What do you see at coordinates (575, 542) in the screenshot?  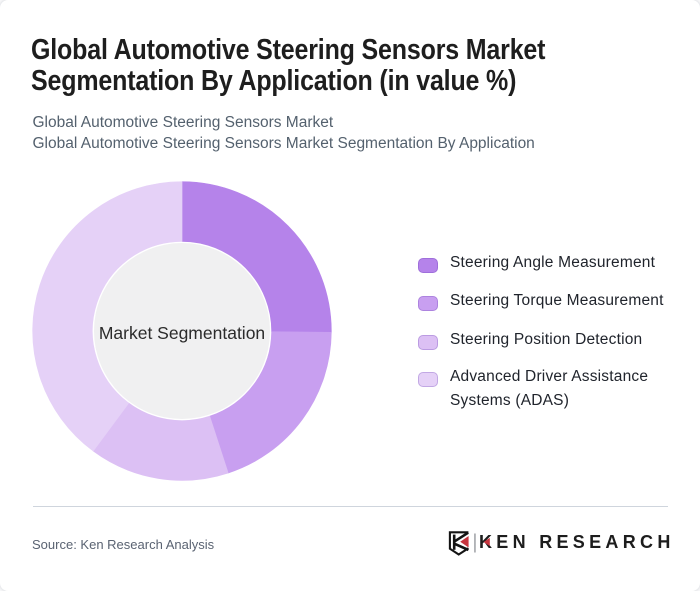 I see `svg-text: KEN RESEARCH` at bounding box center [575, 542].